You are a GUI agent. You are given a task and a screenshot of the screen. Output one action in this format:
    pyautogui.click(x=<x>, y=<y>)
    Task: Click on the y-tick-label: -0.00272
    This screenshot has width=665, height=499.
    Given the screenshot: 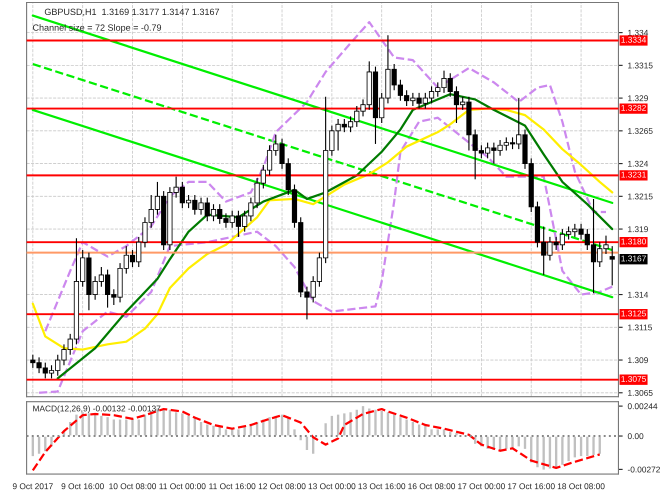 What is the action you would take?
    pyautogui.click(x=644, y=469)
    